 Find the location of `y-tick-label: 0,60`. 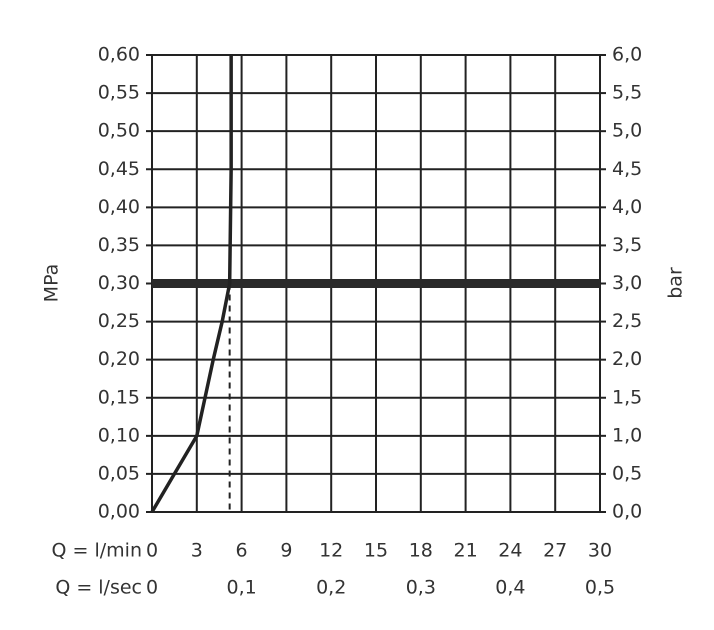

y-tick-label: 0,60 is located at coordinates (119, 55).